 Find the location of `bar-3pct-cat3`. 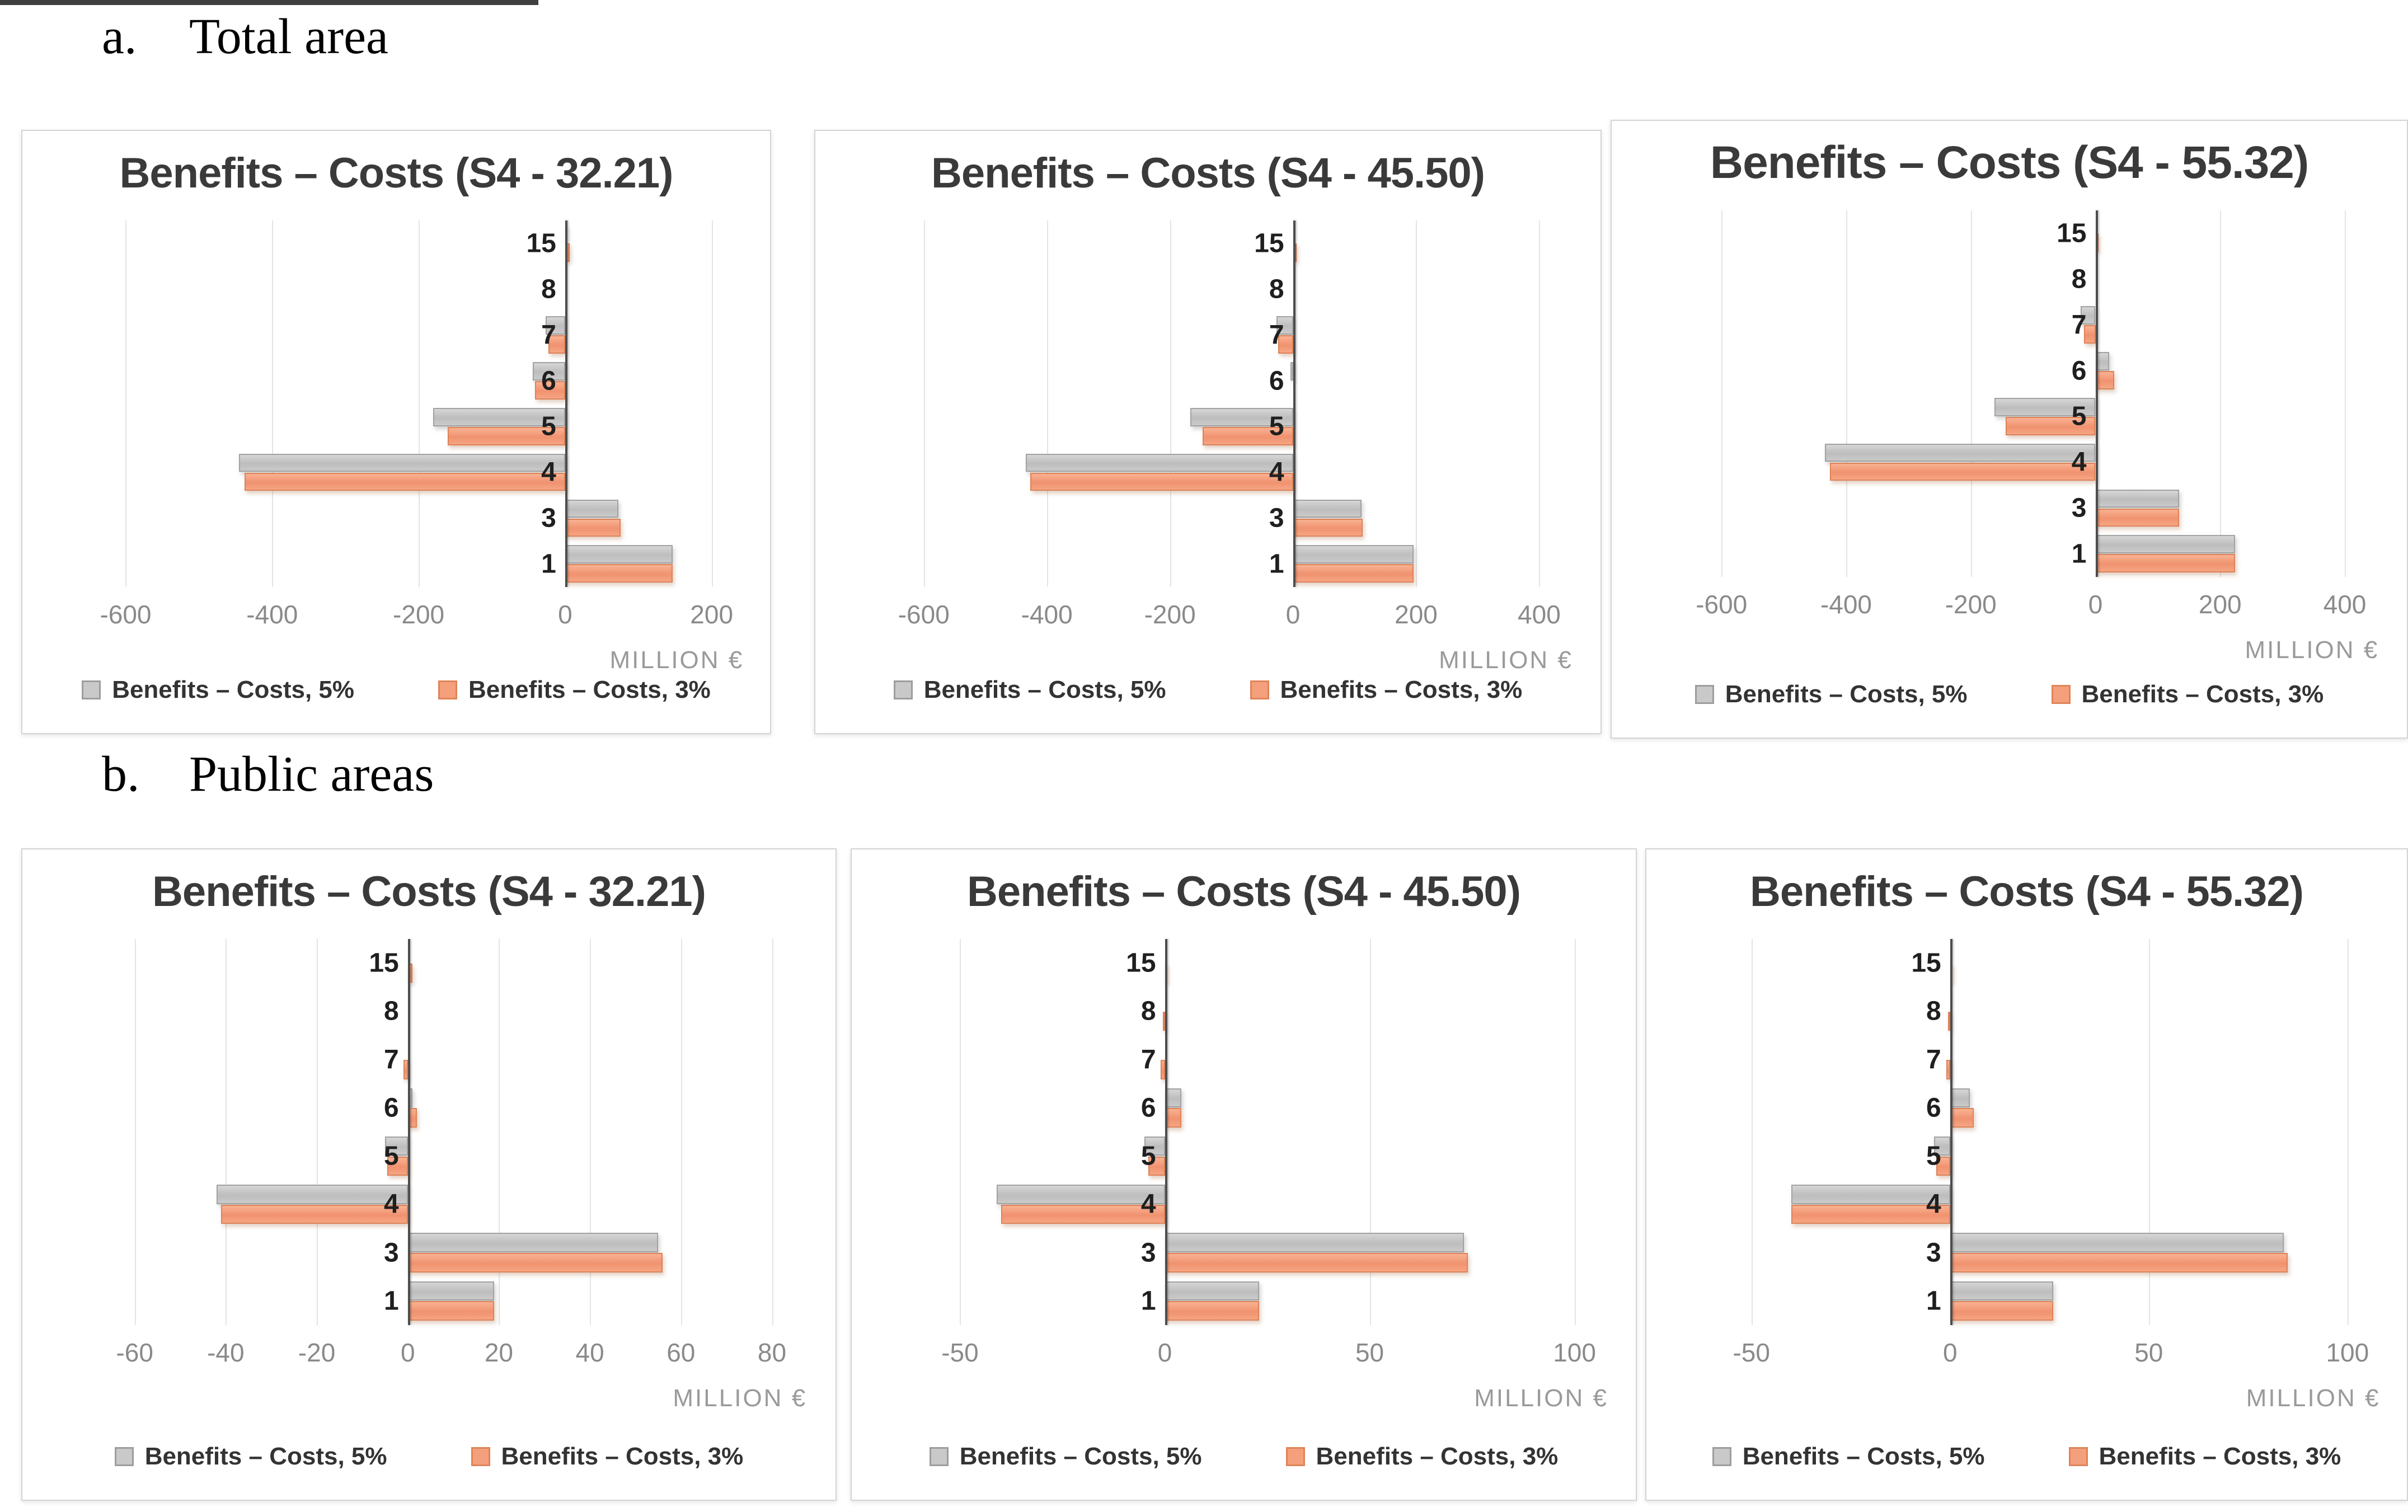

bar-3pct-cat3 is located at coordinates (2119, 1262).